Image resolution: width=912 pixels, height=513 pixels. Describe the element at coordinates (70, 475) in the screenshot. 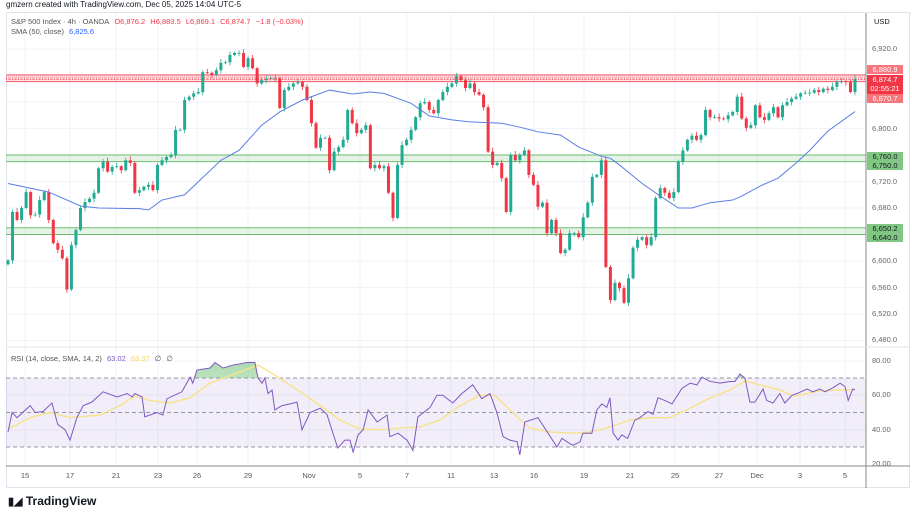

I see `date-tick: 17` at that location.